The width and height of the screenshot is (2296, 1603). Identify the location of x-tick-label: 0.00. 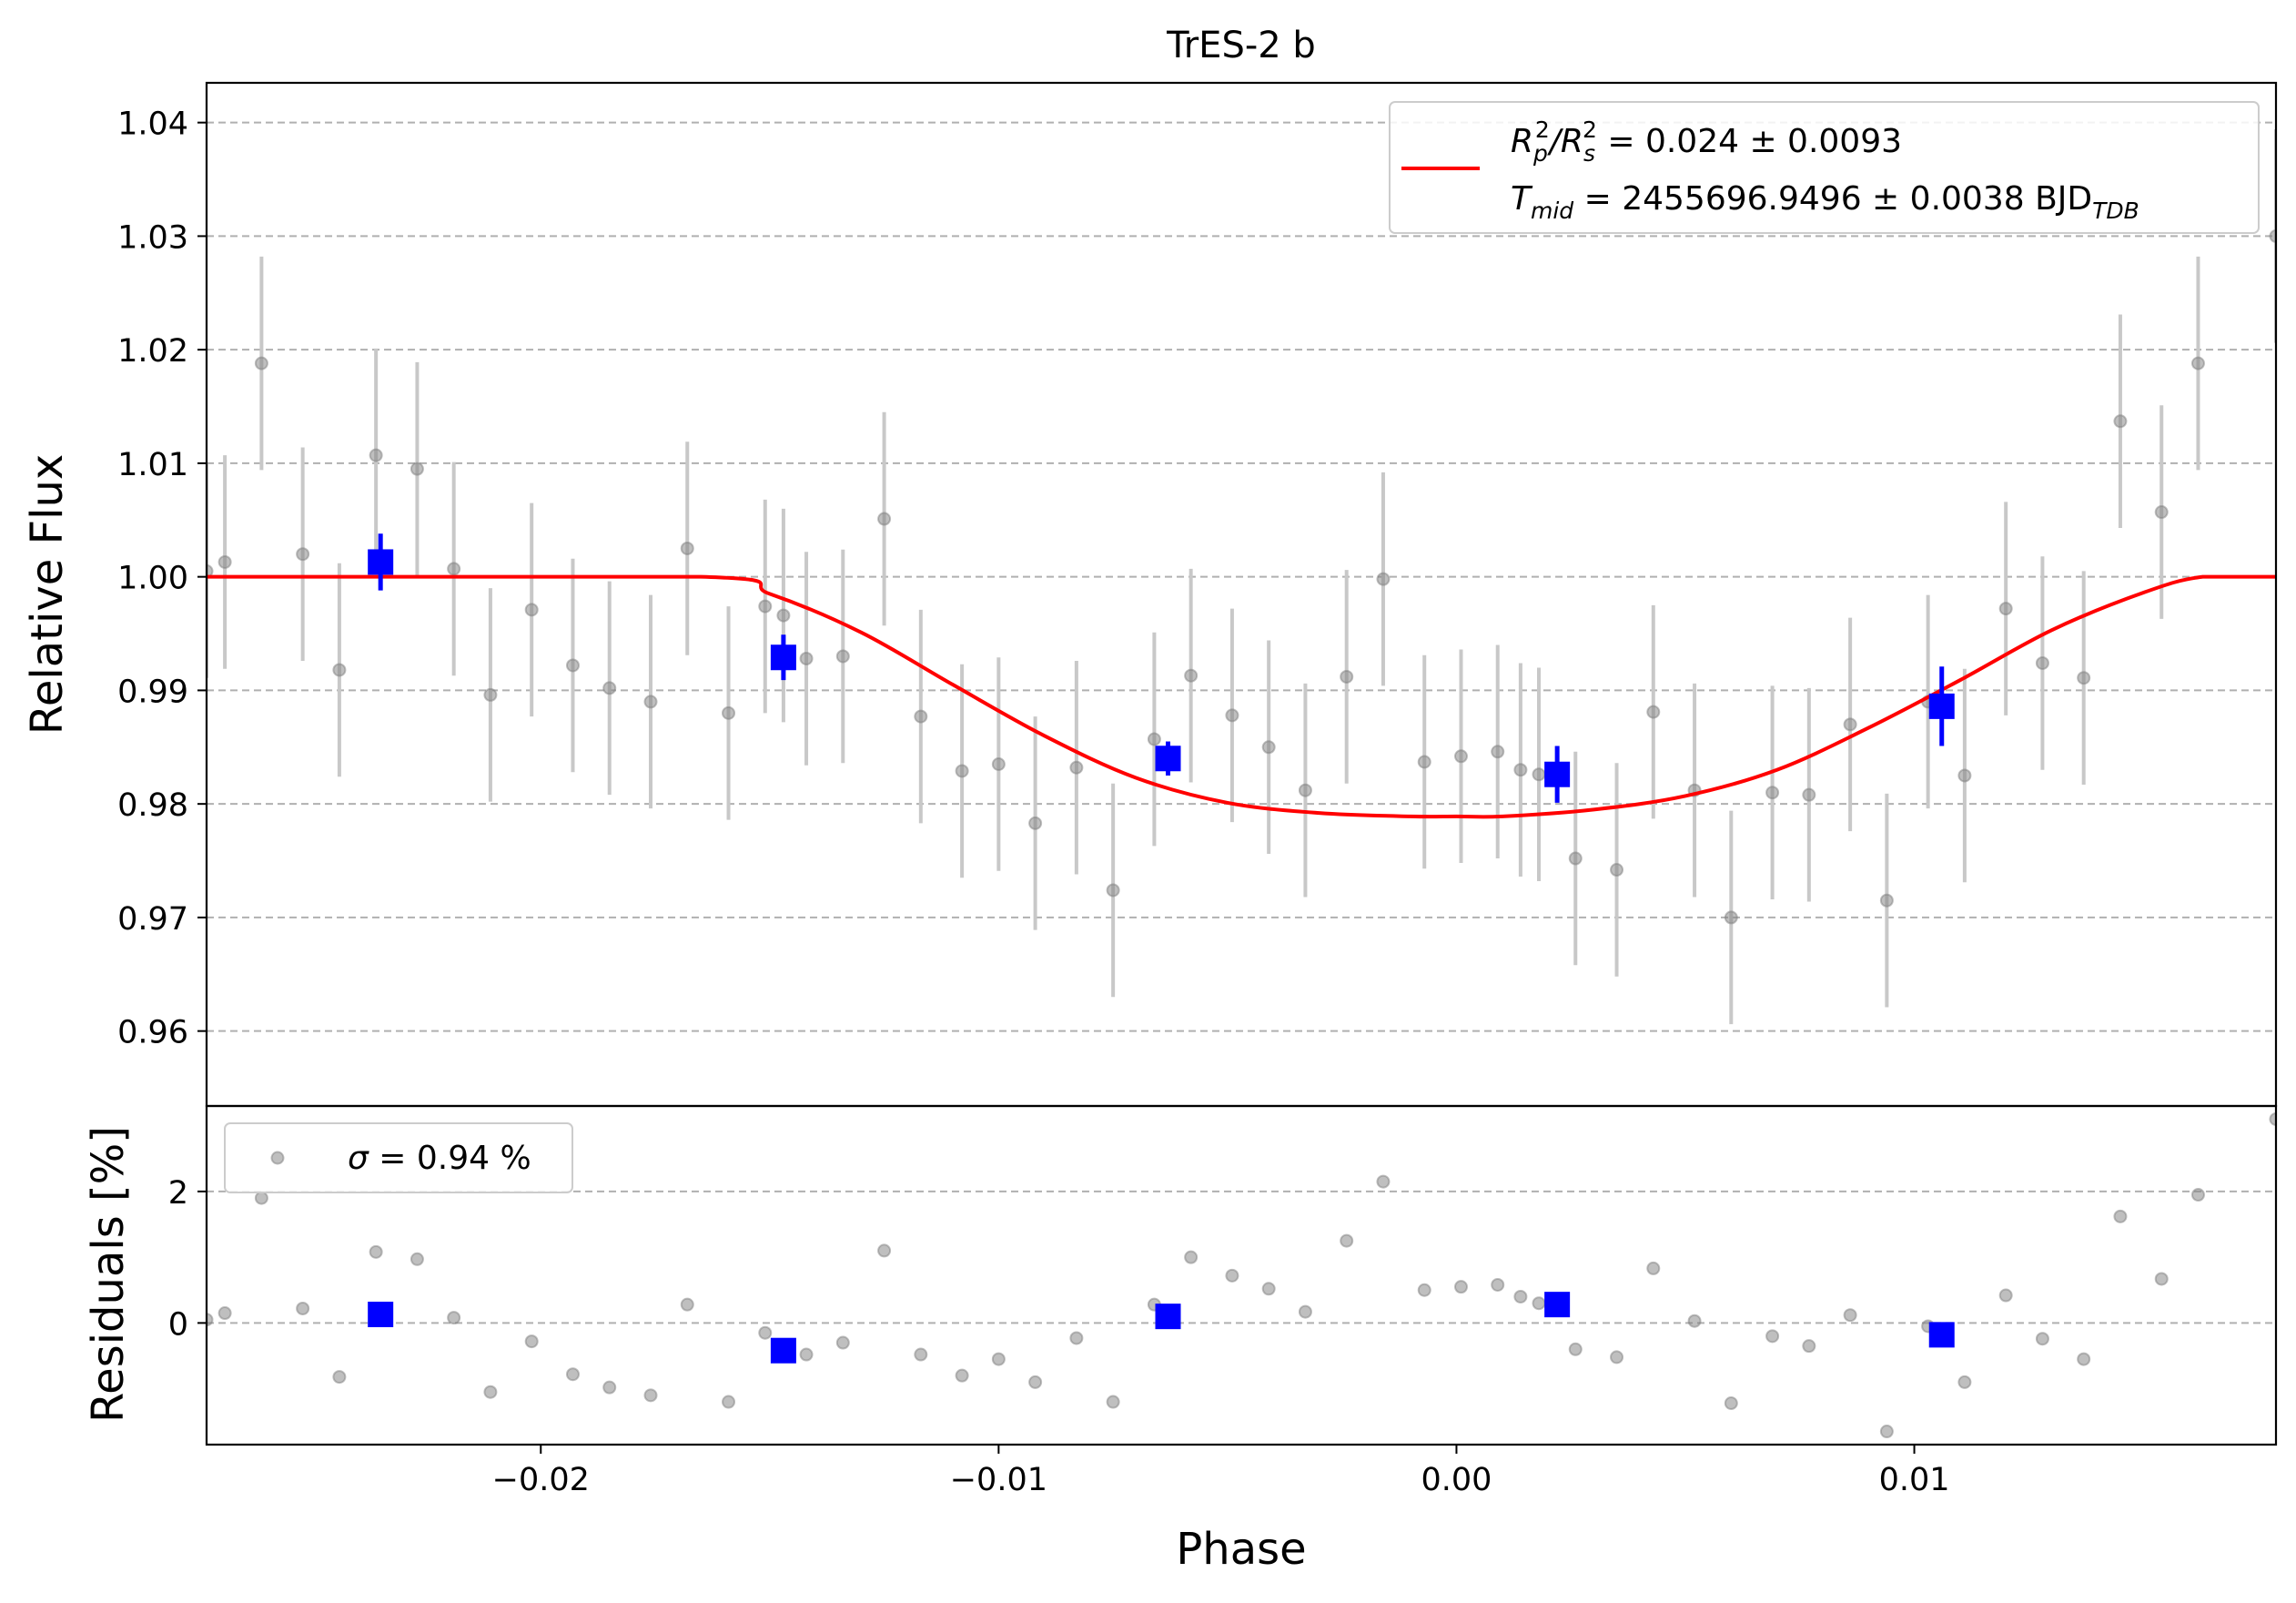
(1457, 1480).